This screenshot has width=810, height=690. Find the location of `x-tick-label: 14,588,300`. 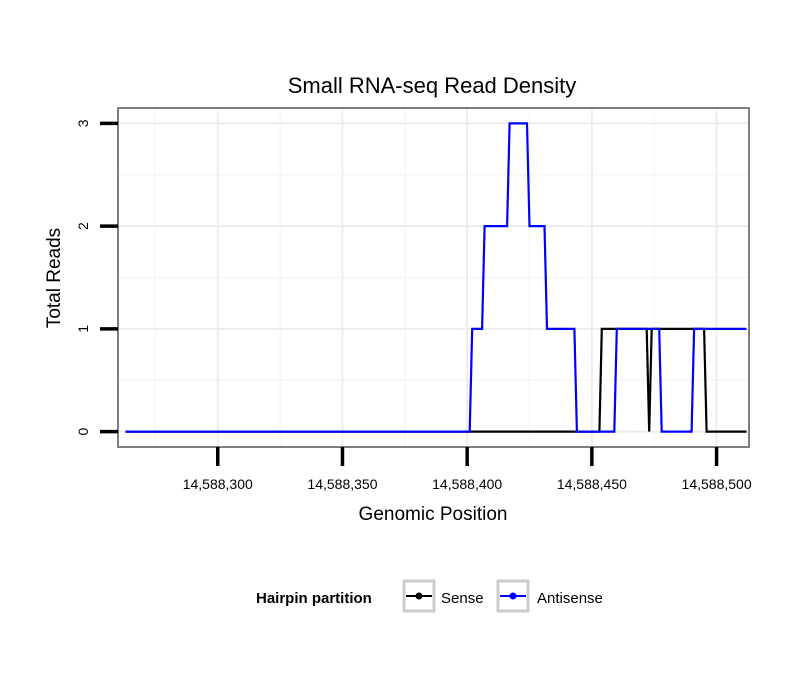

x-tick-label: 14,588,300 is located at coordinates (218, 484).